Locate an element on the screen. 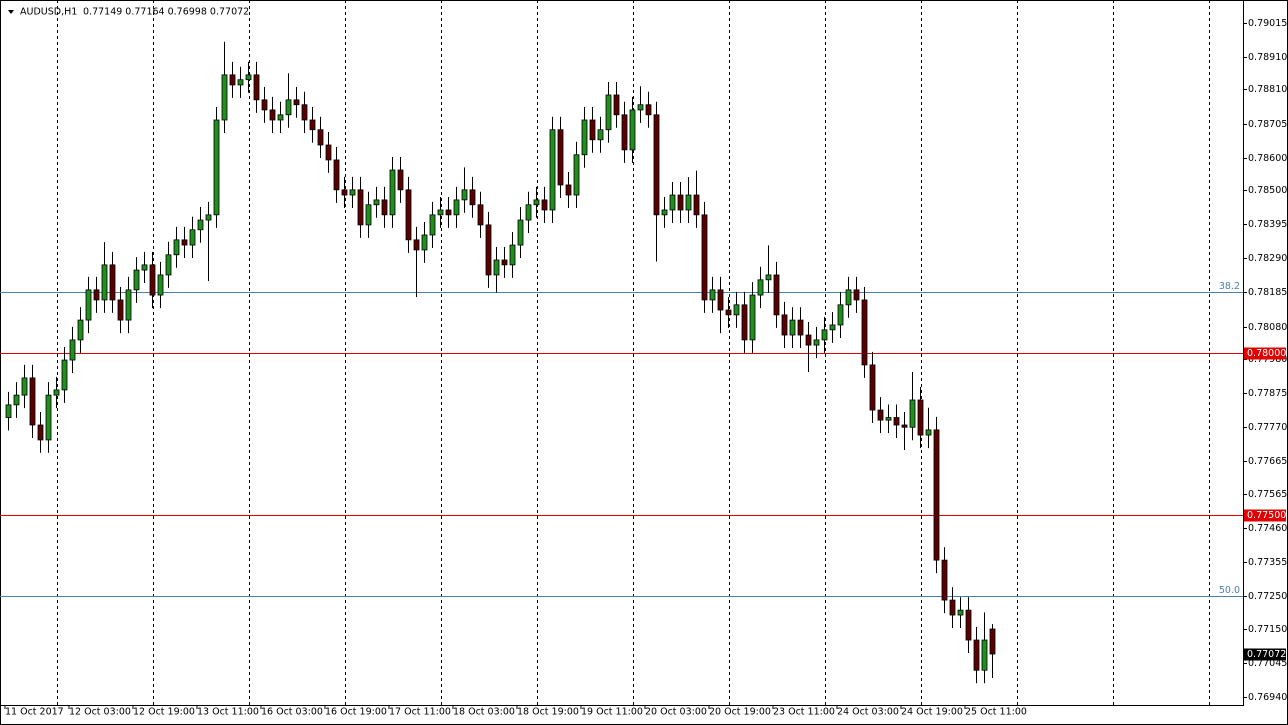  x-tick-label: 16 Oct 19:00 is located at coordinates (356, 712).